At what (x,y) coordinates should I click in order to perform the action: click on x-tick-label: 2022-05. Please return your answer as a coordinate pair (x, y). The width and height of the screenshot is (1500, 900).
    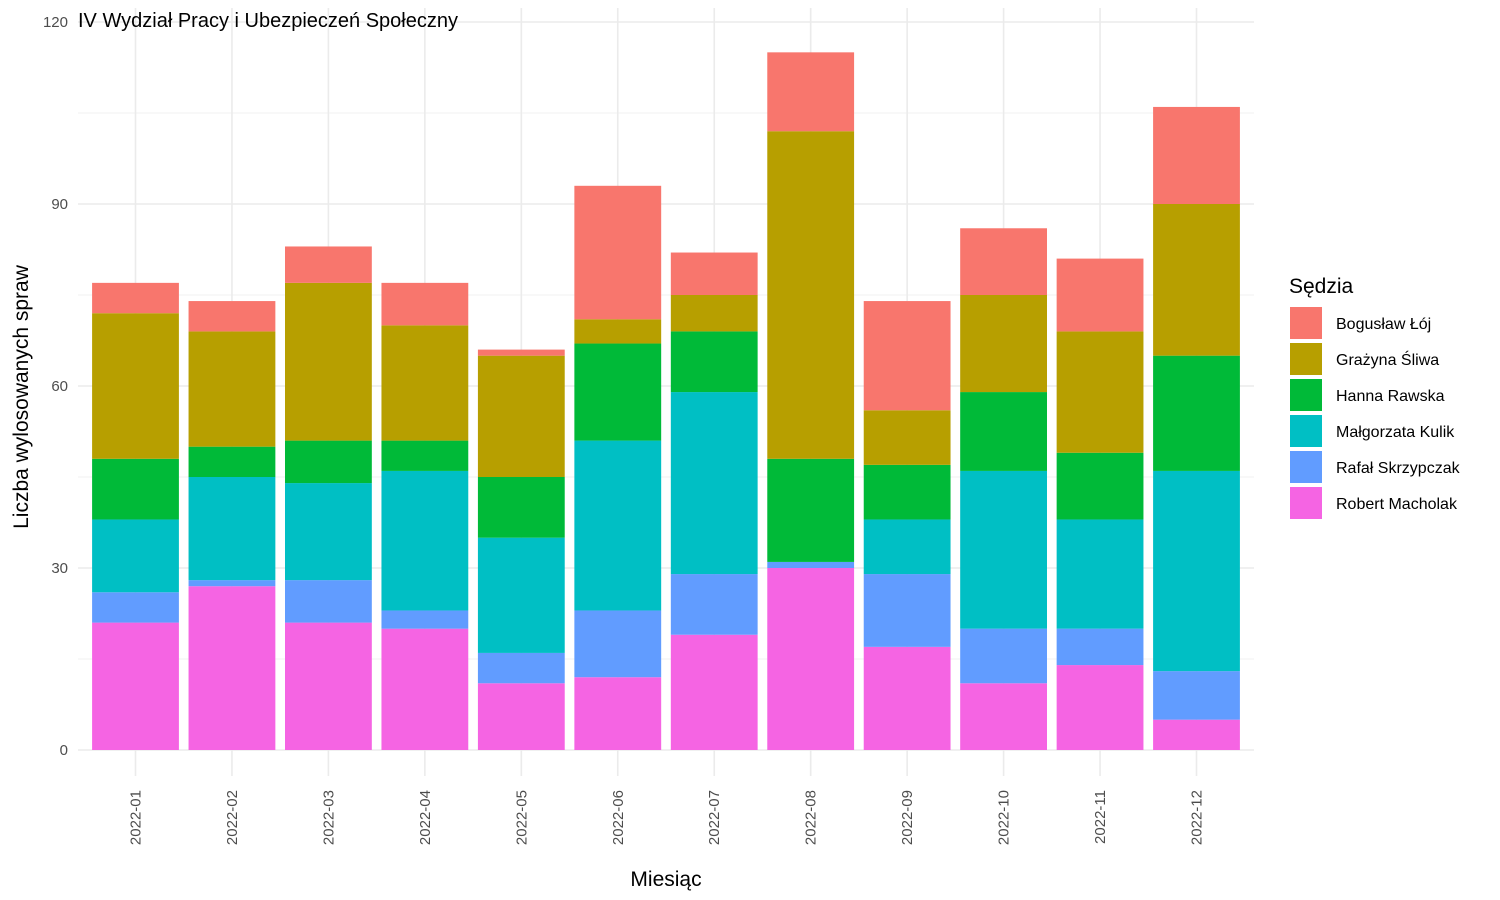
    Looking at the image, I should click on (521, 817).